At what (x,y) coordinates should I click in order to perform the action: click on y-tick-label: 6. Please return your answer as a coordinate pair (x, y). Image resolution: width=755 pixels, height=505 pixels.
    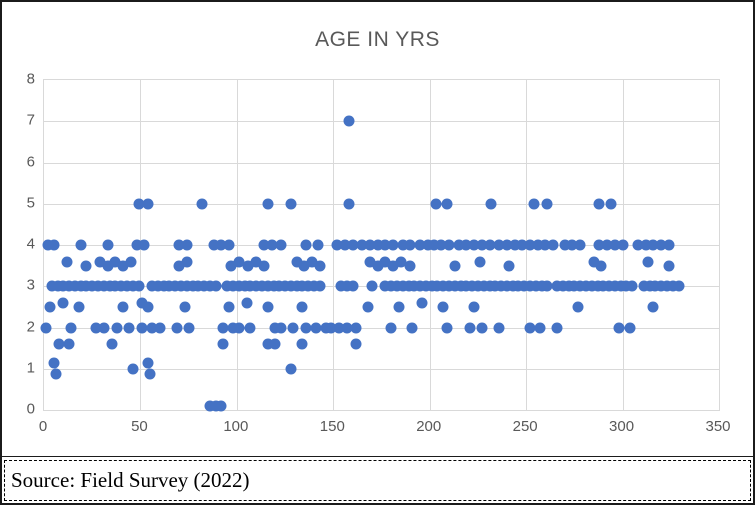
    Looking at the image, I should click on (30, 161).